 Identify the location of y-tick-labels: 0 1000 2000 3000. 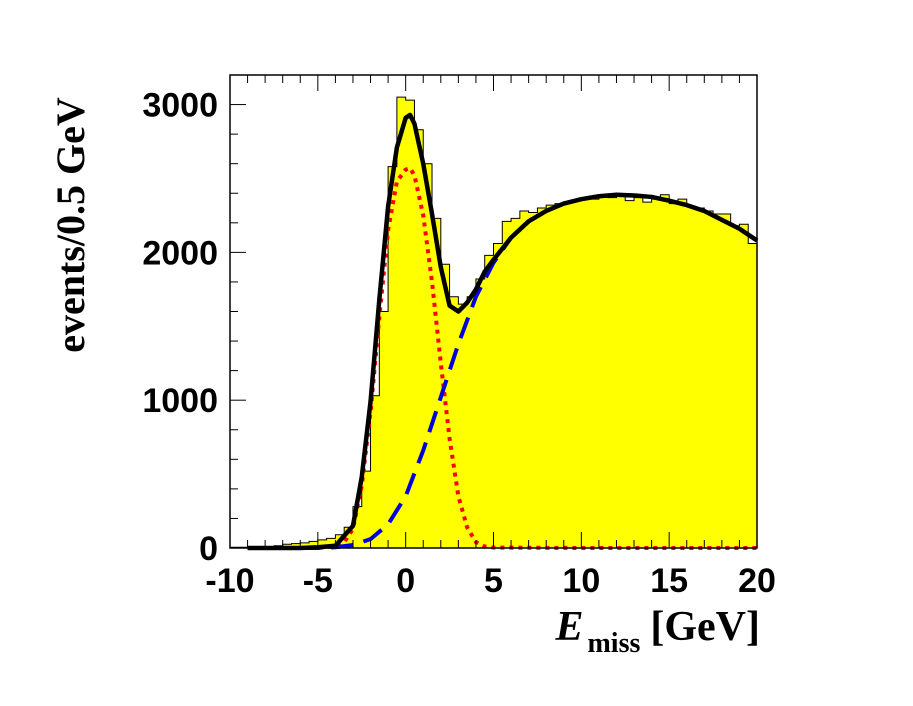
(180, 327).